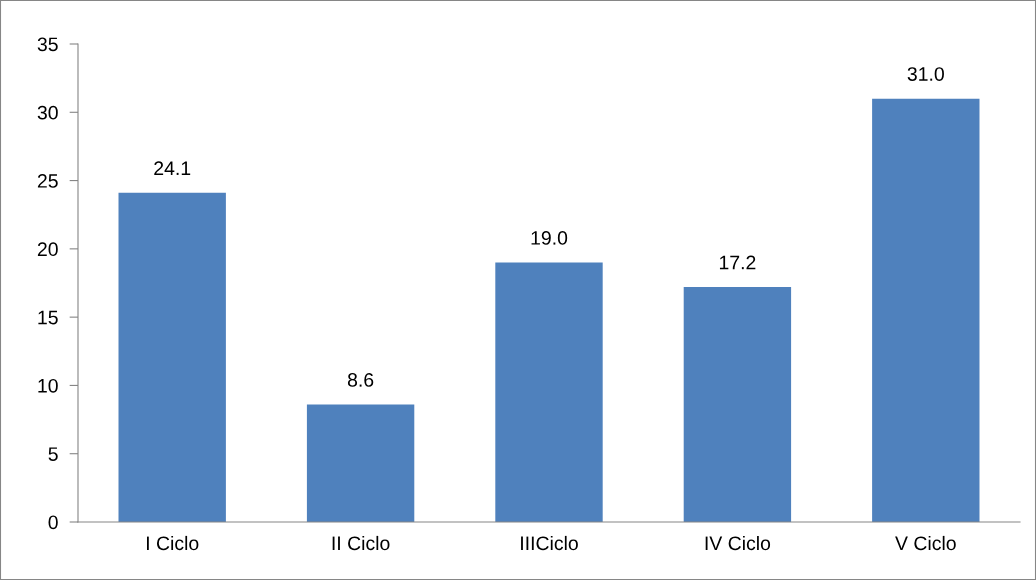 The width and height of the screenshot is (1036, 580). Describe the element at coordinates (47, 44) in the screenshot. I see `y-tick-label: 35` at that location.